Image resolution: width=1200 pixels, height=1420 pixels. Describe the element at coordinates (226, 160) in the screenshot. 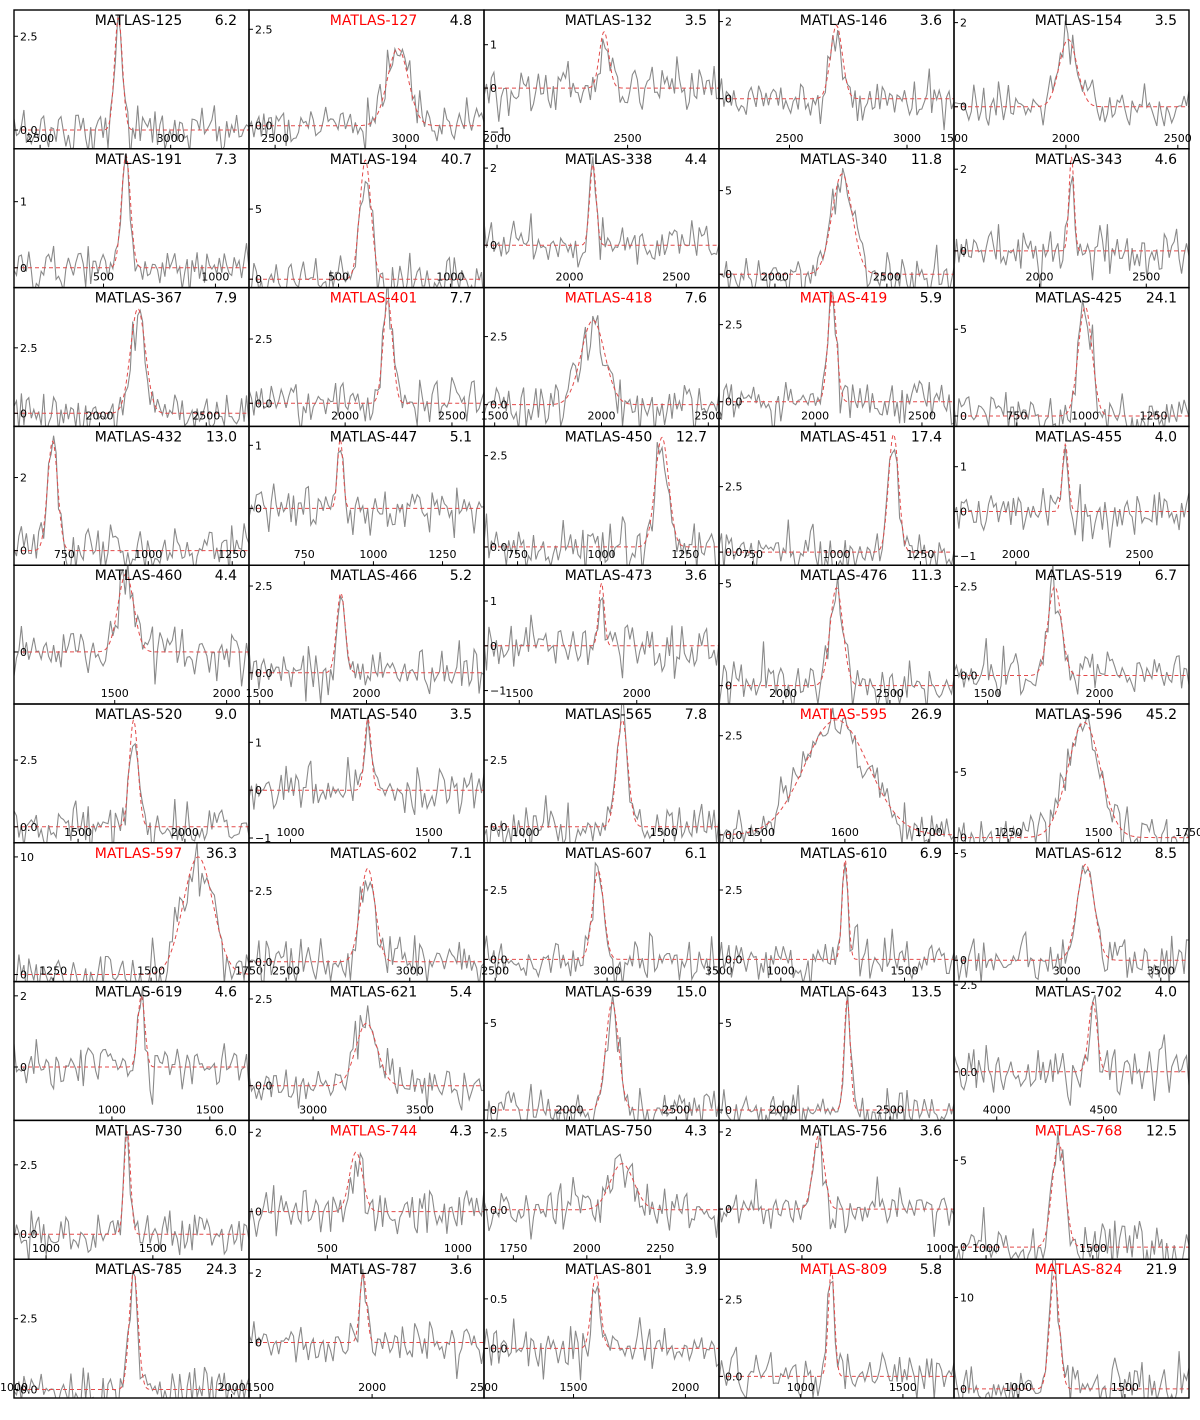

I see `panel-snr-value: 7.3` at that location.